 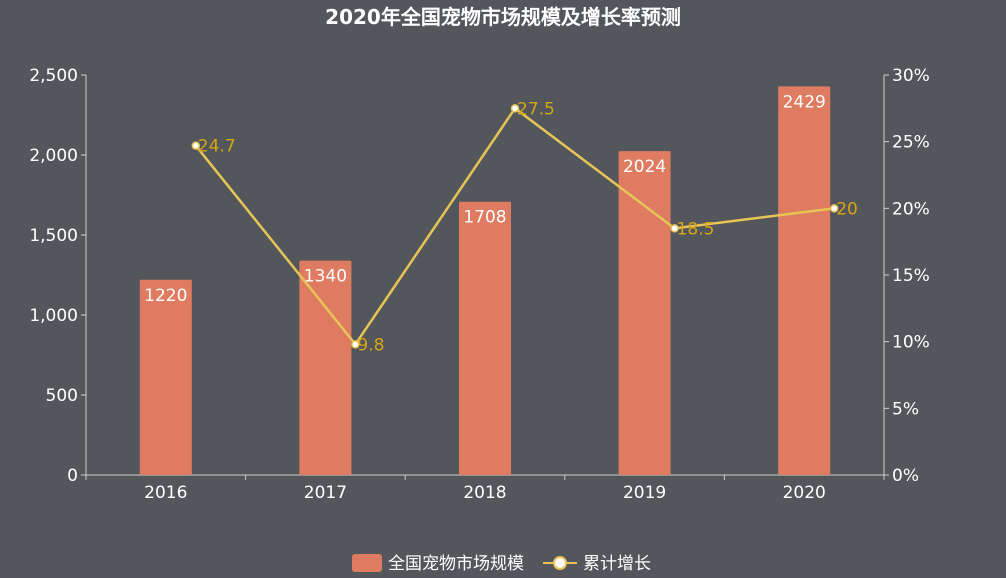 What do you see at coordinates (696, 229) in the screenshot?
I see `line-data-label: 18.5` at bounding box center [696, 229].